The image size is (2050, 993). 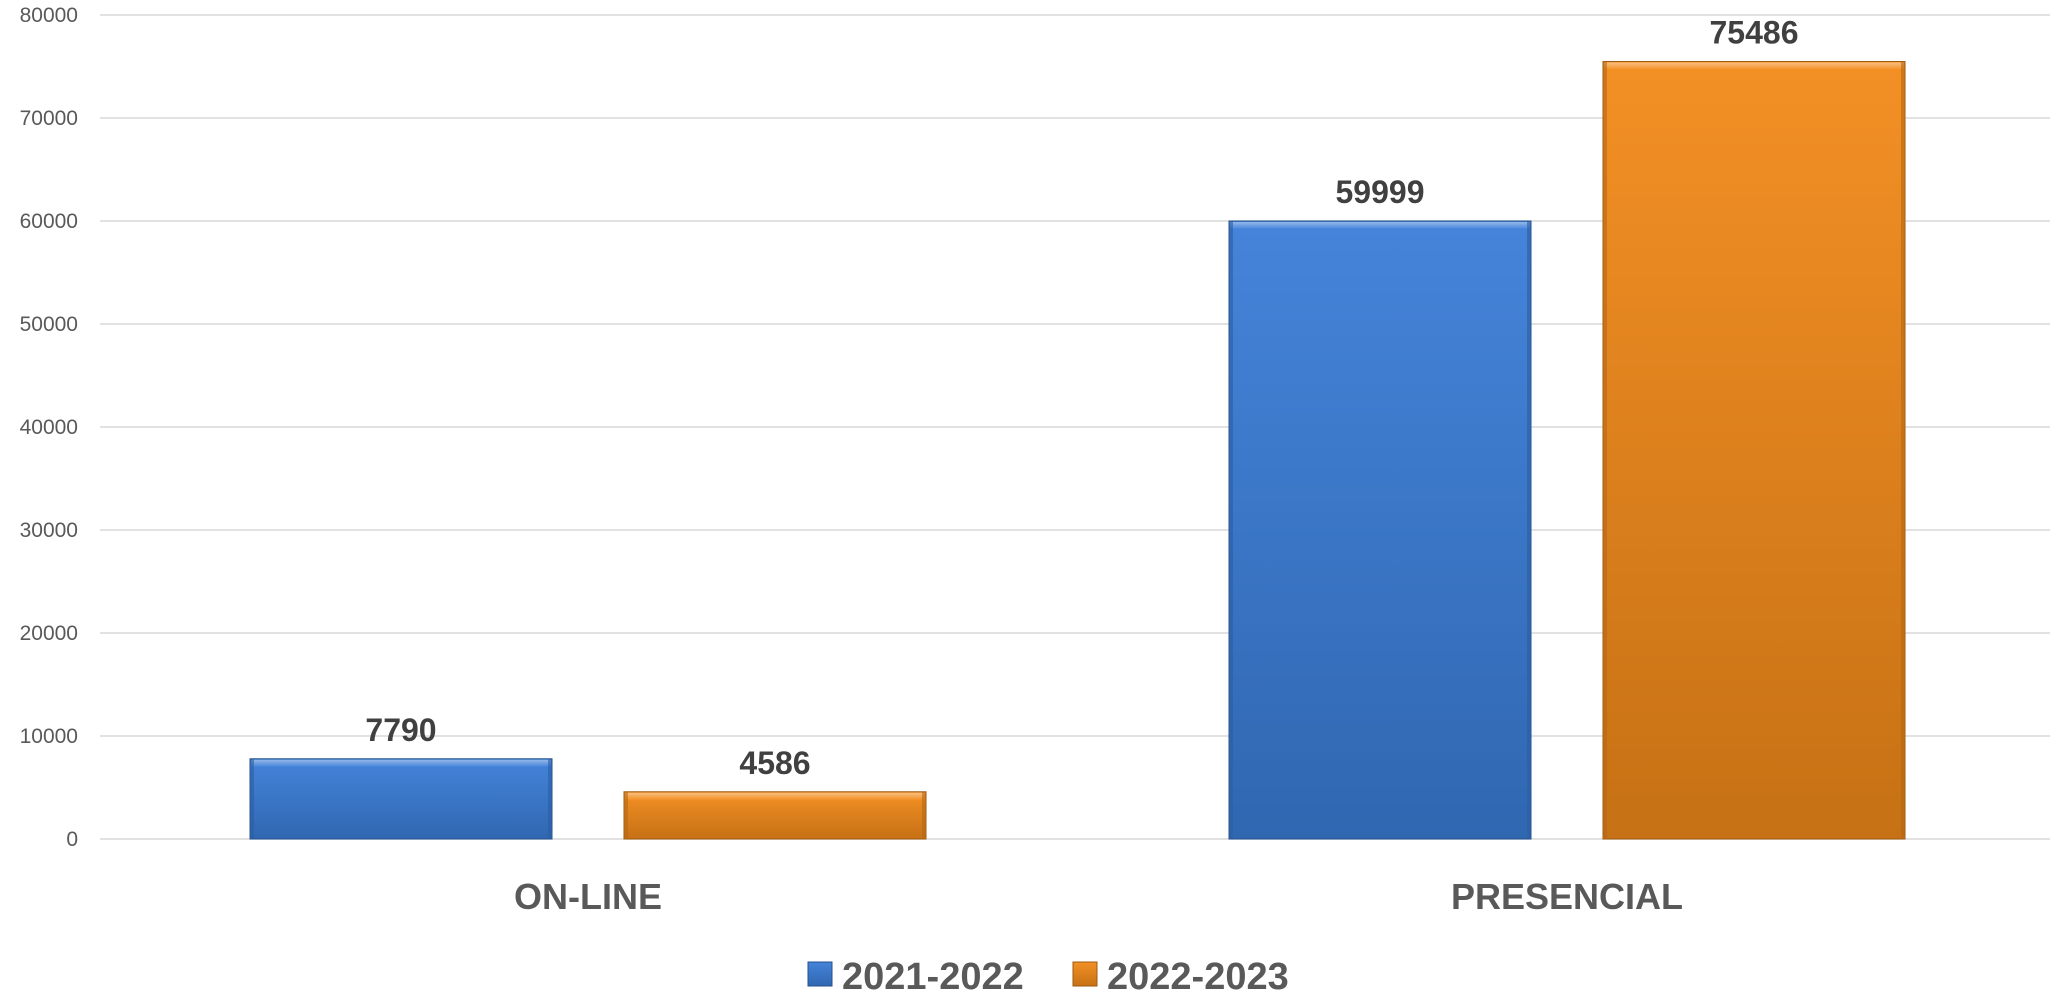 I want to click on y-tick-label: 10000, so click(x=49, y=736).